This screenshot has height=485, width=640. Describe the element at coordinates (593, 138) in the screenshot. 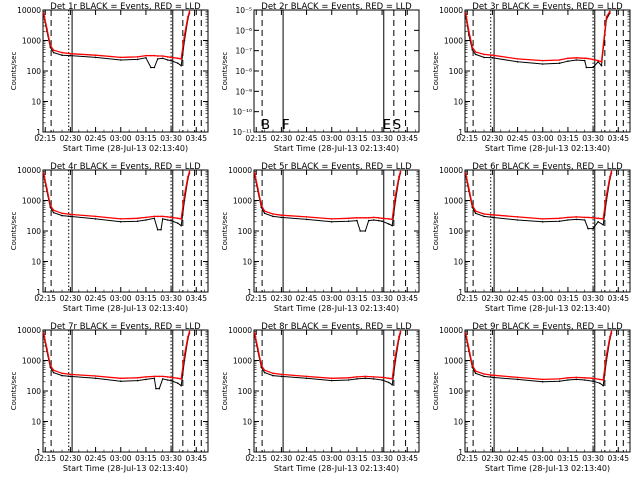

I see `x-tick-label: 03:30` at that location.